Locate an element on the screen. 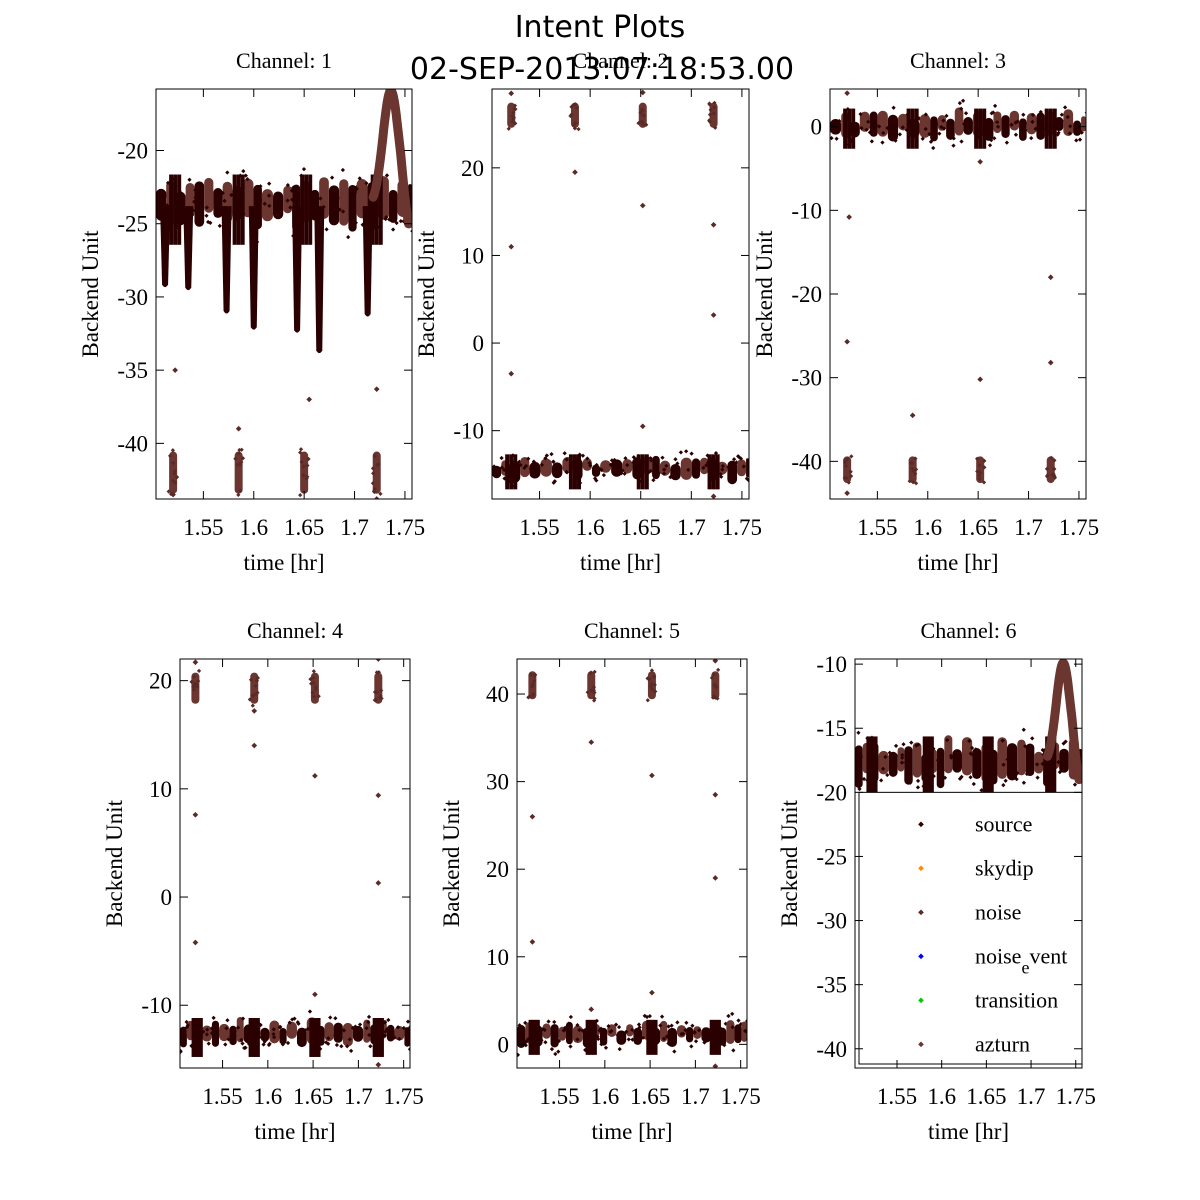 The height and width of the screenshot is (1200, 1200). y-tick-label: 0 is located at coordinates (479, 343).